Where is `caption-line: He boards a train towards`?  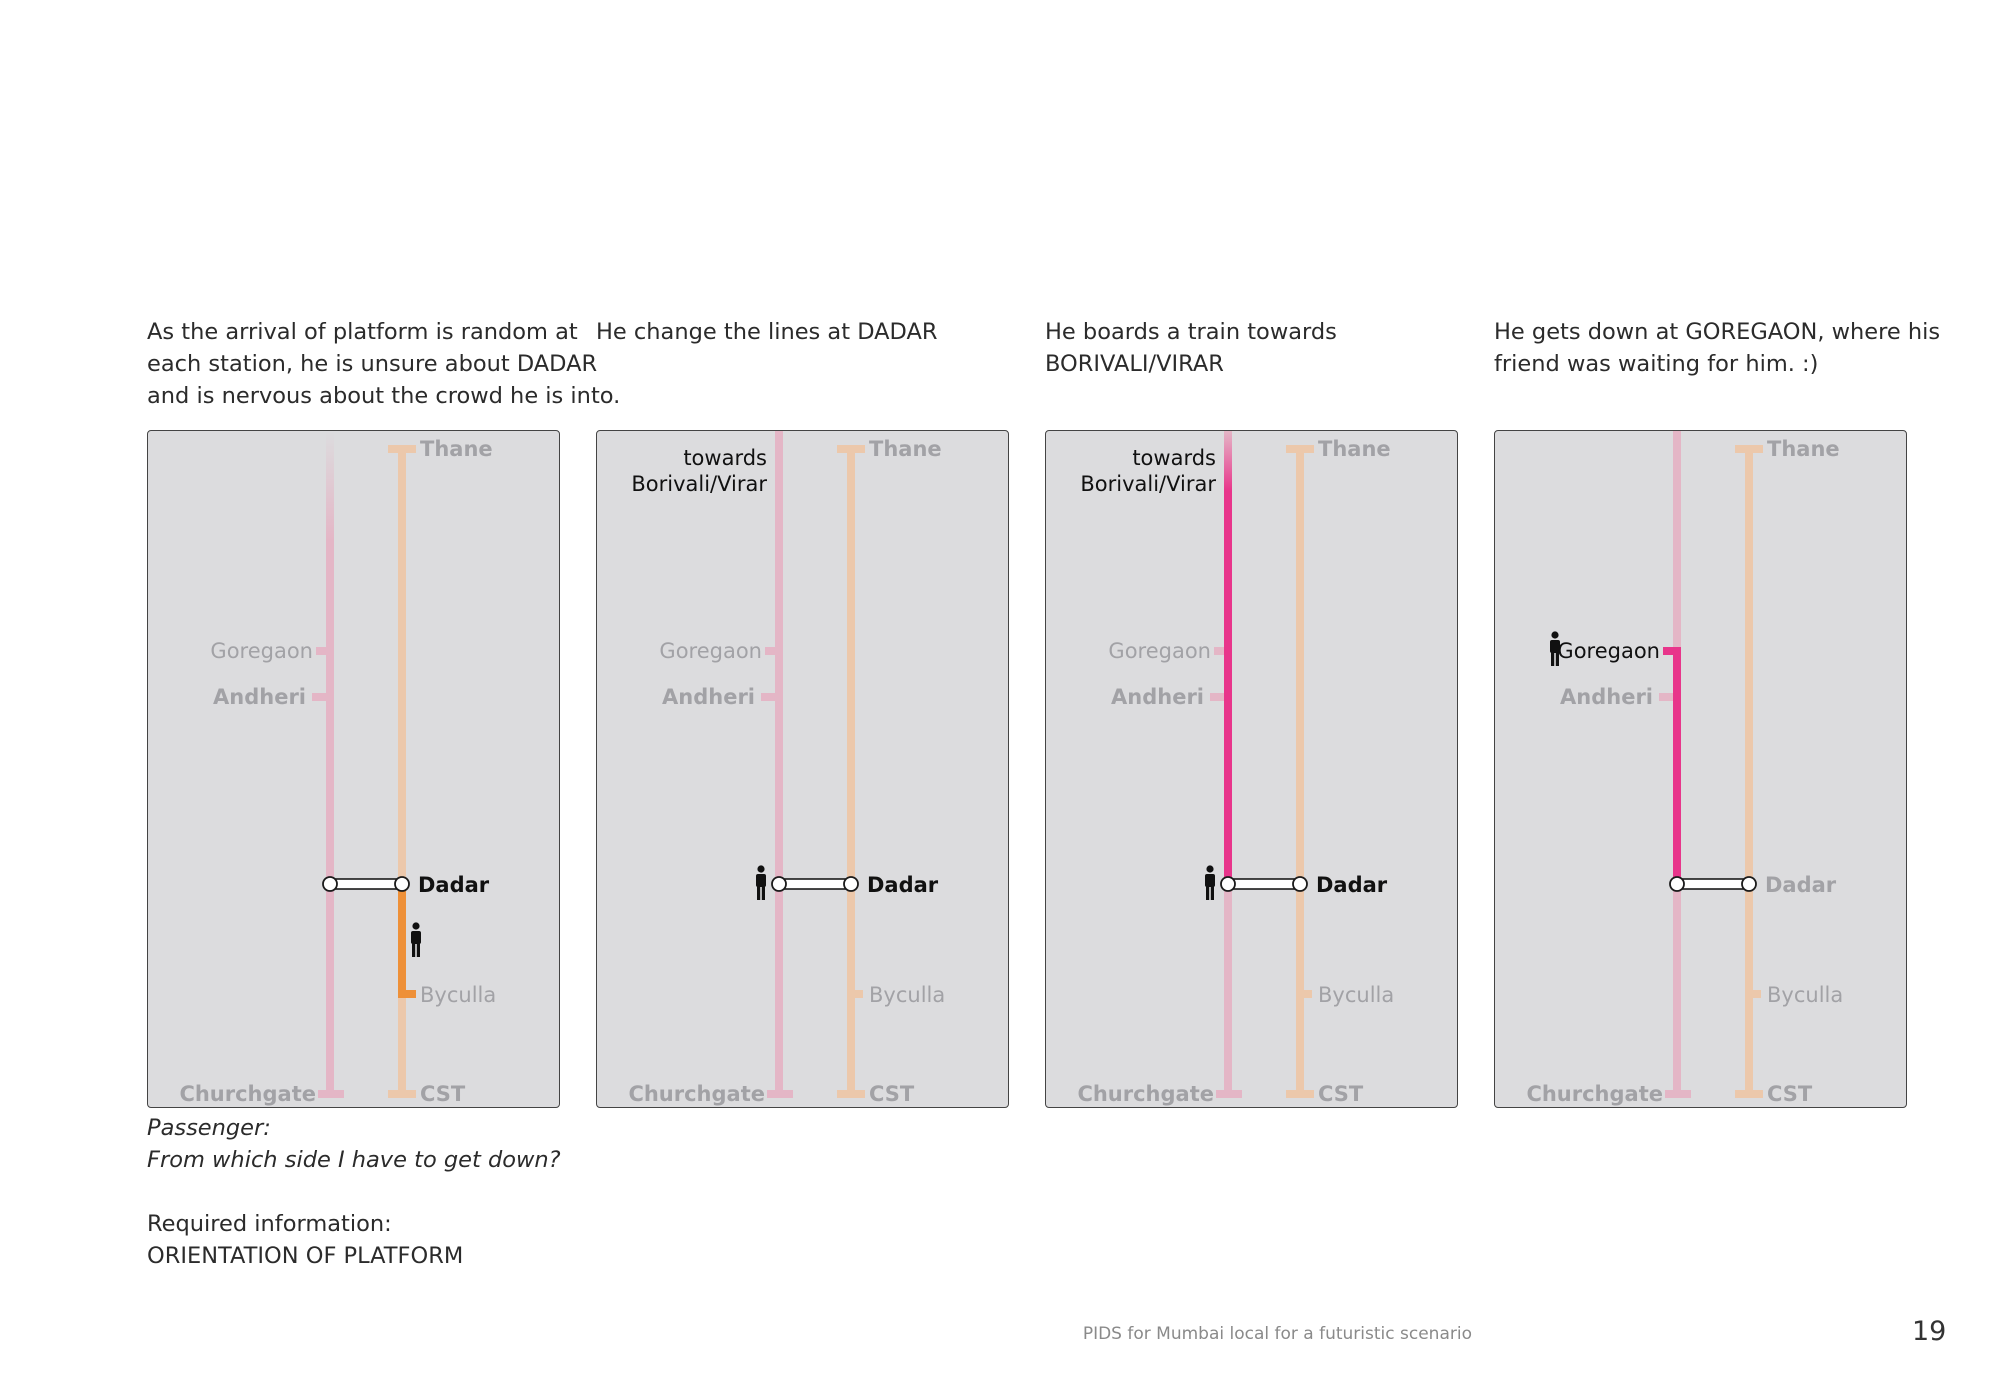
caption-line: He boards a train towards is located at coordinates (1191, 332).